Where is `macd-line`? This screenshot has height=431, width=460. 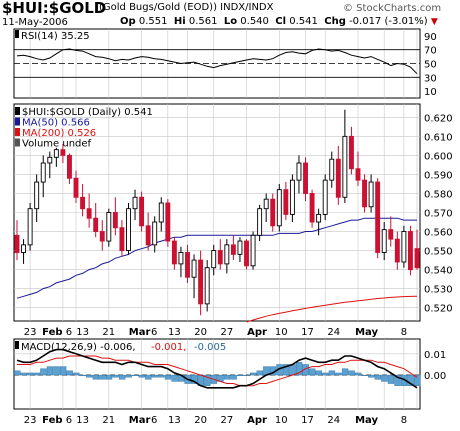
macd-line is located at coordinates (217, 368).